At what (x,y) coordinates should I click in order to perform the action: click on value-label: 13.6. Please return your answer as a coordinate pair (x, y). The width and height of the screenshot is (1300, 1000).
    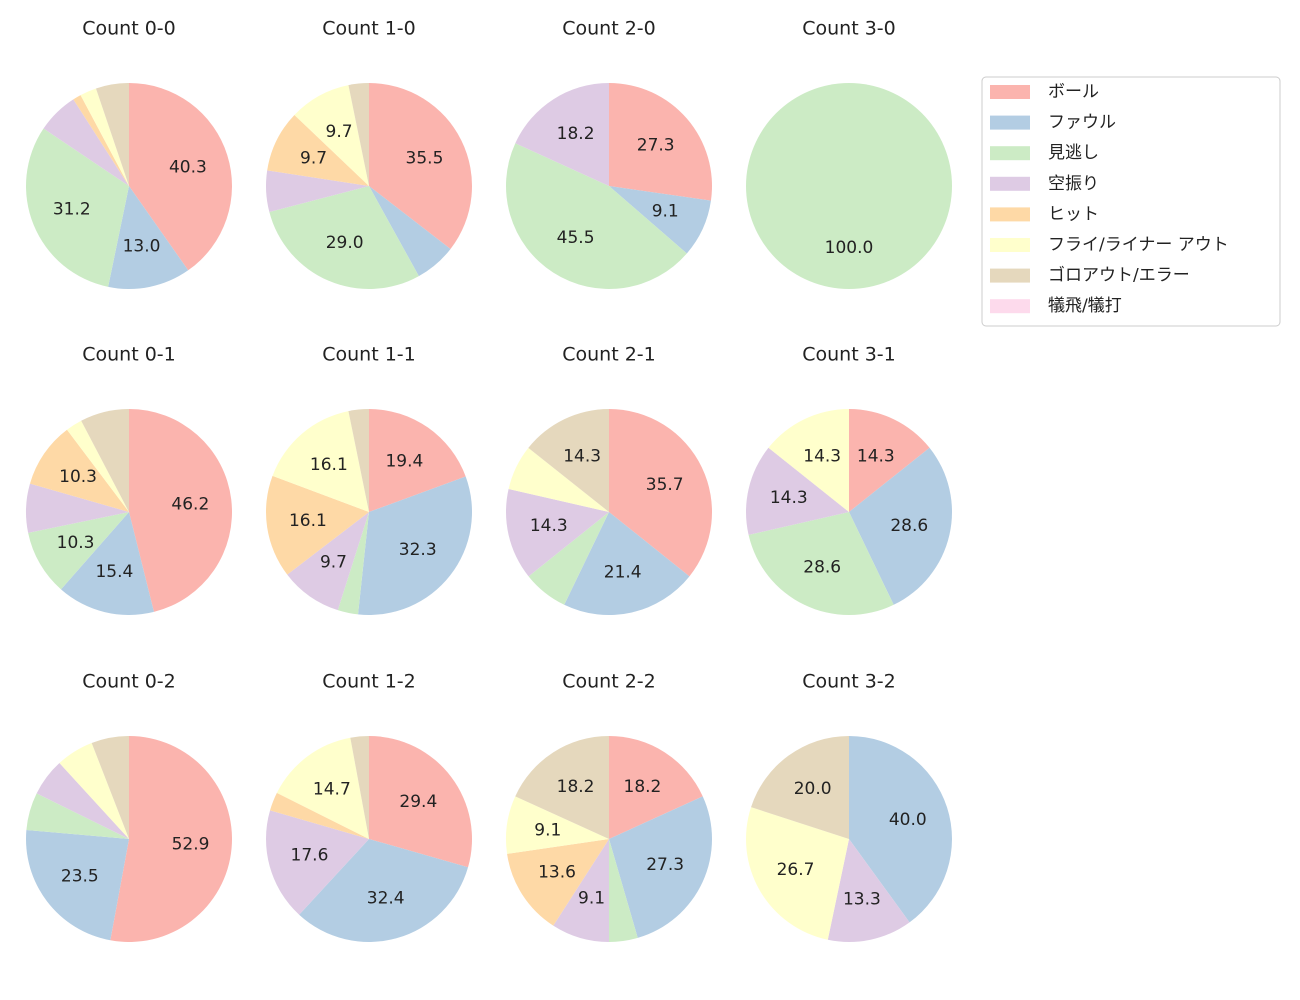
    Looking at the image, I should click on (557, 872).